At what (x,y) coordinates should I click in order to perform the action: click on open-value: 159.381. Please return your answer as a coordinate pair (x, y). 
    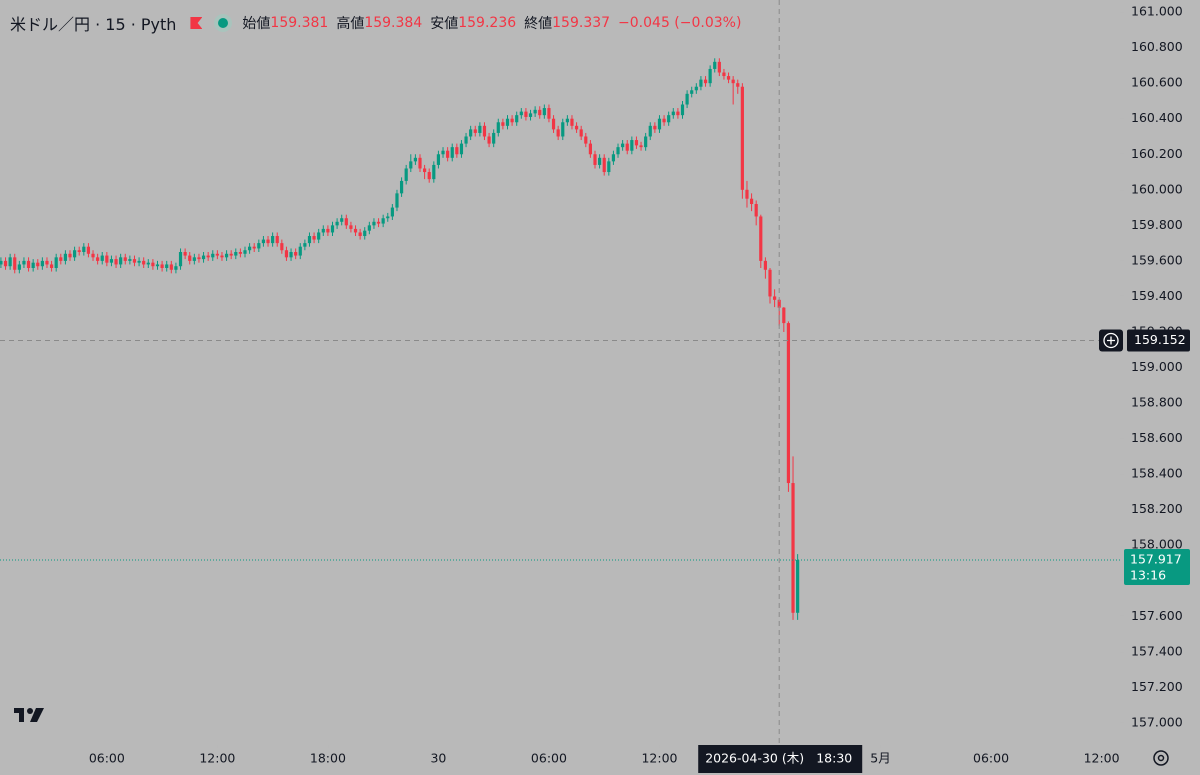
    Looking at the image, I should click on (299, 23).